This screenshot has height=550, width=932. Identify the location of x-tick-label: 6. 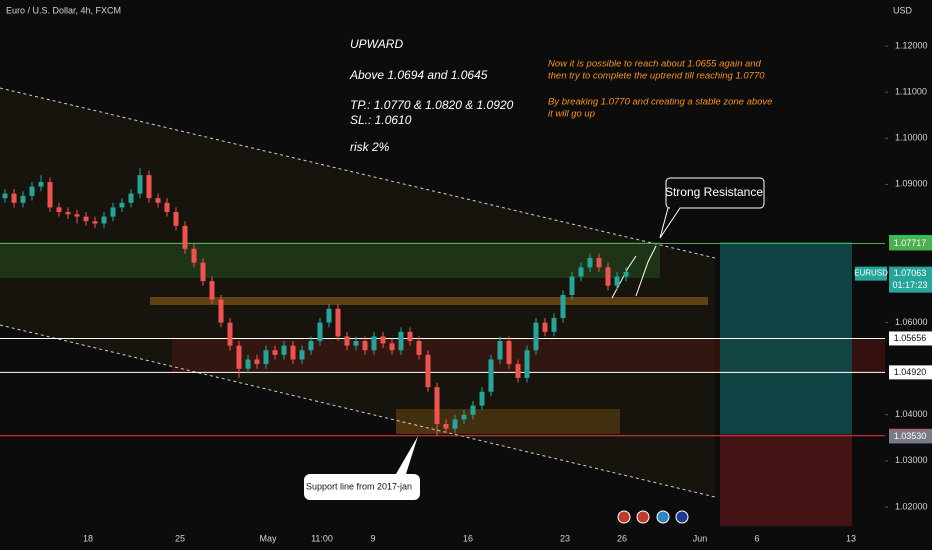
(756, 538).